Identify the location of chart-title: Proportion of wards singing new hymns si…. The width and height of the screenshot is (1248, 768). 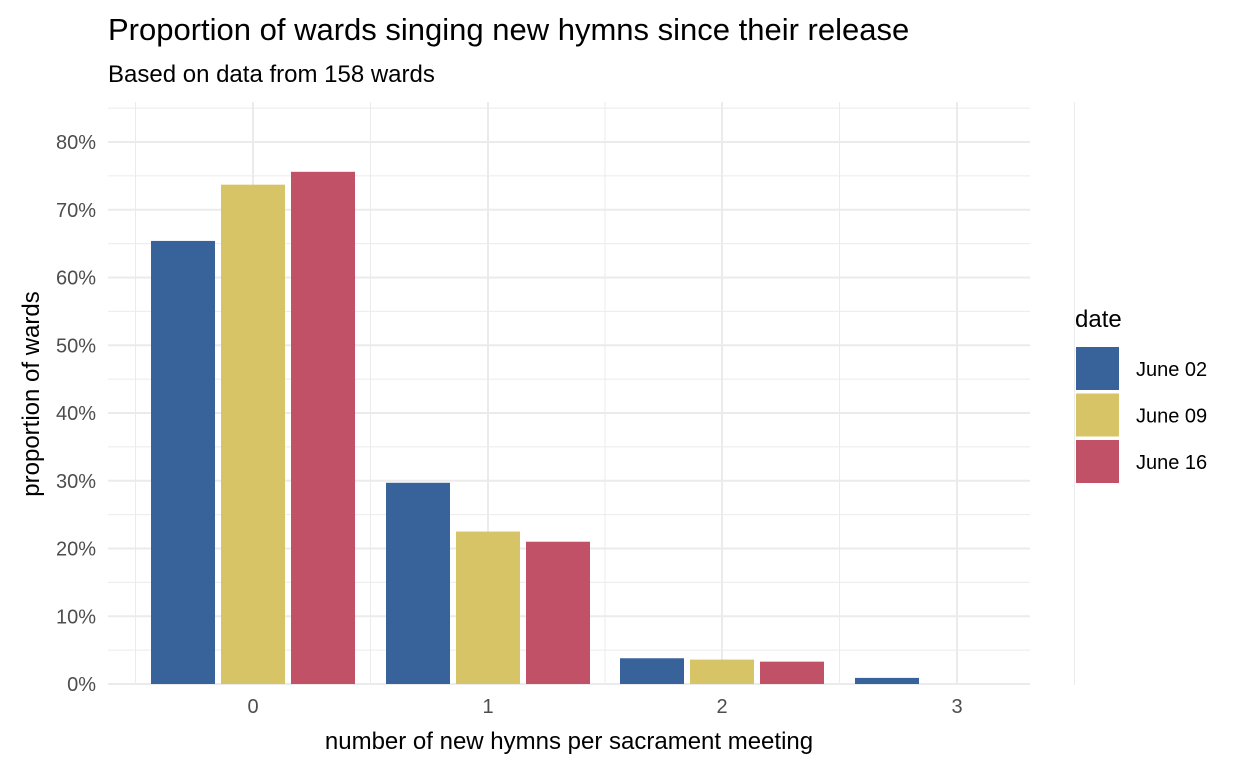
(508, 29).